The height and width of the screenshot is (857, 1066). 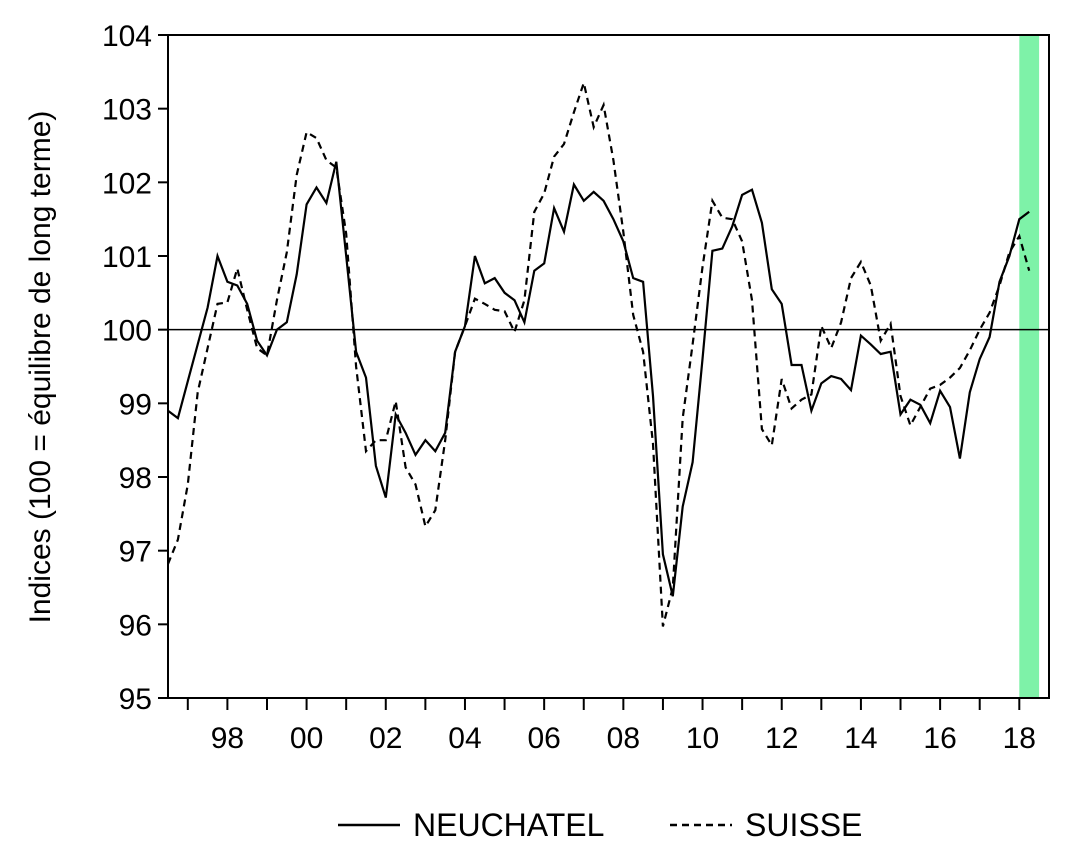 I want to click on y-tick-label: 99, so click(x=135, y=404).